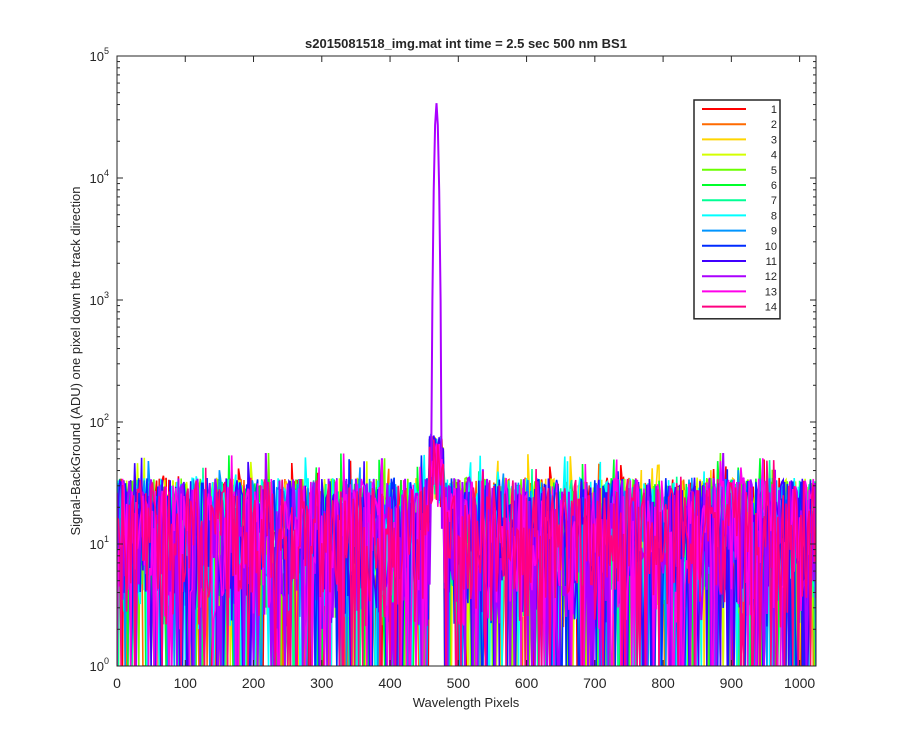 This screenshot has width=900, height=755. What do you see at coordinates (771, 247) in the screenshot?
I see `legend-label-10: 10` at bounding box center [771, 247].